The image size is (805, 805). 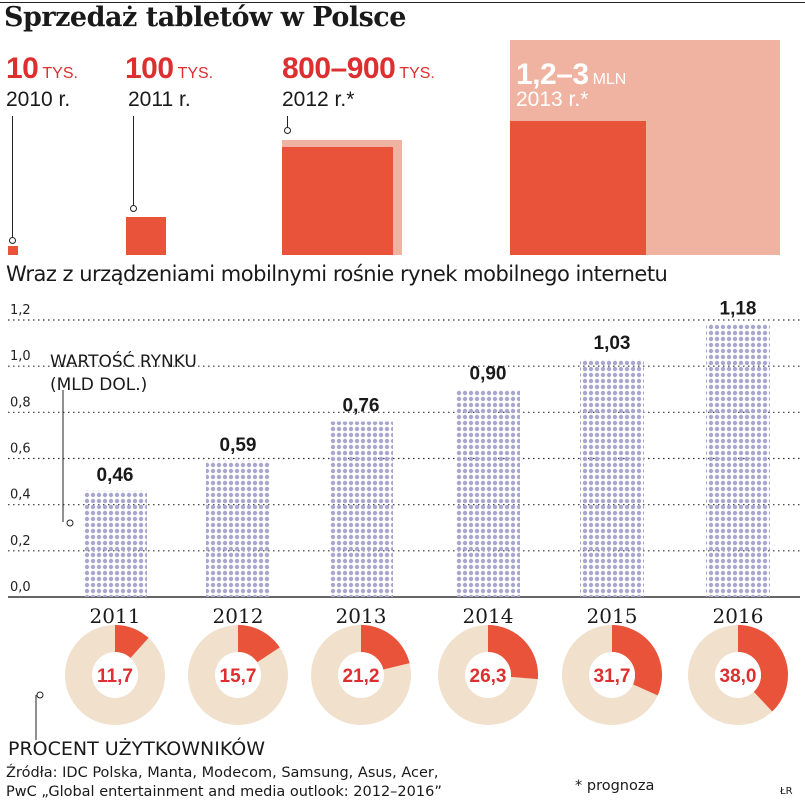 What do you see at coordinates (137, 749) in the screenshot?
I see `users-label: PROCENT UŻYTKOWNIKÓW` at bounding box center [137, 749].